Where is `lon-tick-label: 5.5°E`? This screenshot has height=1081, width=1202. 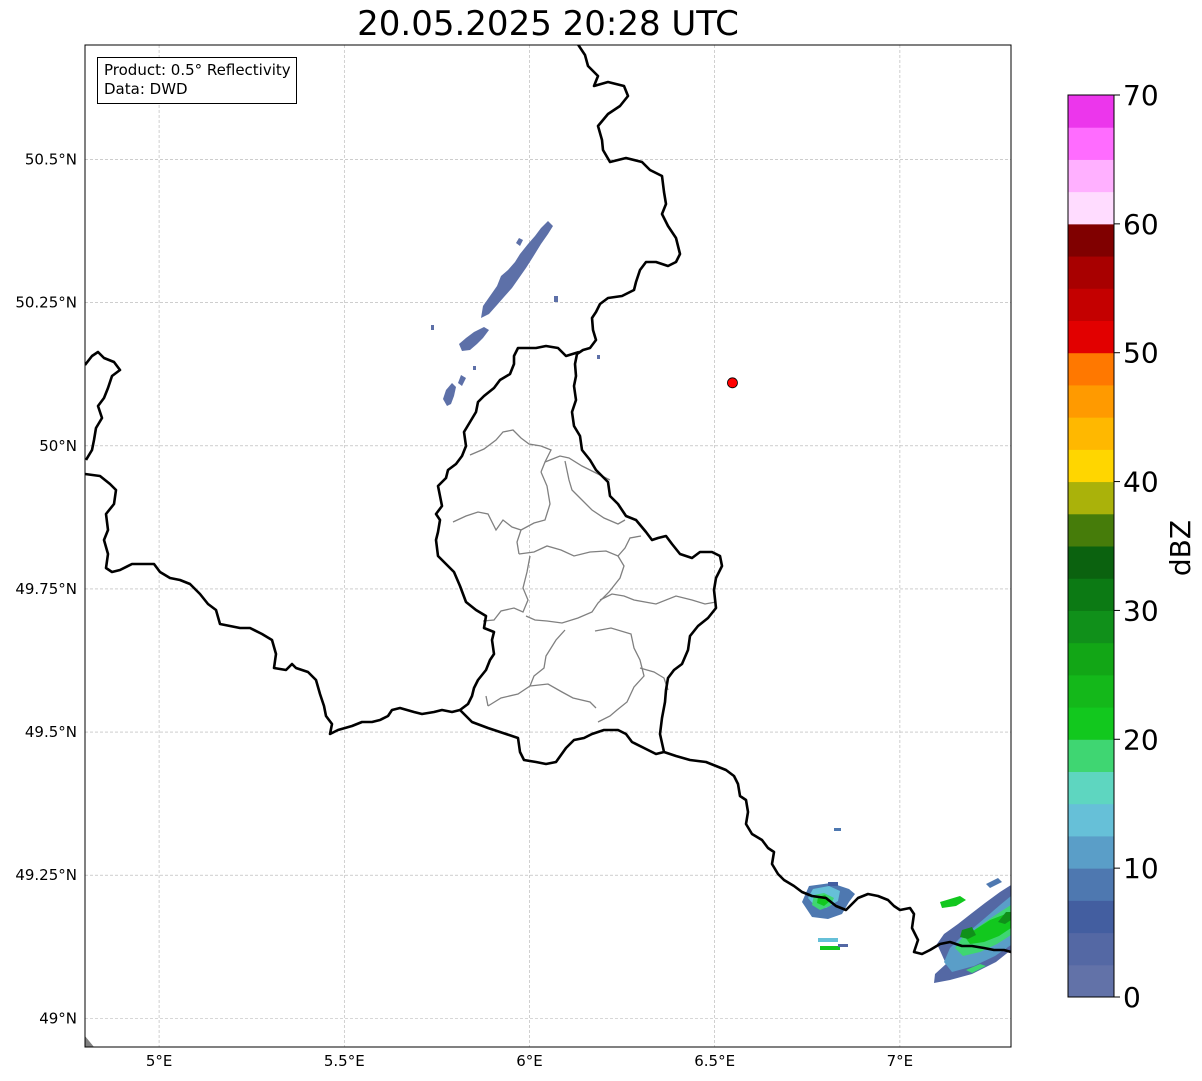 lon-tick-label: 5.5°E is located at coordinates (344, 1061).